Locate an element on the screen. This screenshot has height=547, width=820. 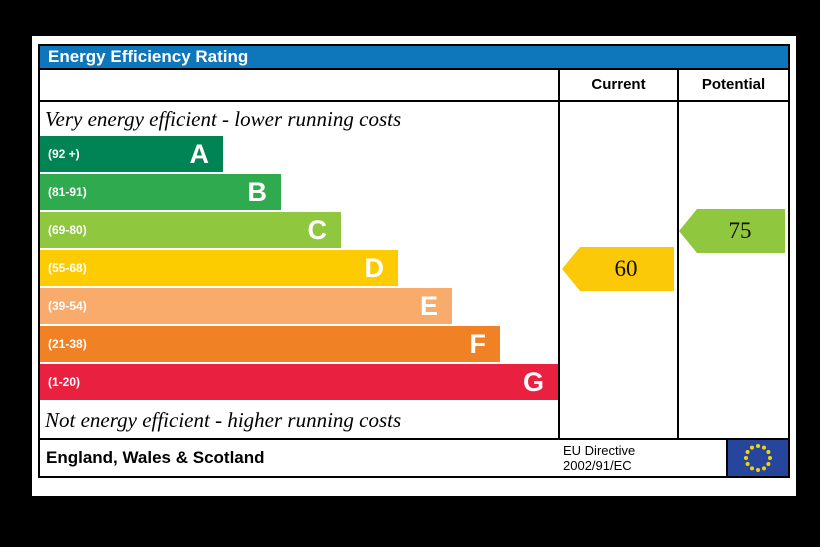
band-row-d: (55-68) D is located at coordinates (219, 268).